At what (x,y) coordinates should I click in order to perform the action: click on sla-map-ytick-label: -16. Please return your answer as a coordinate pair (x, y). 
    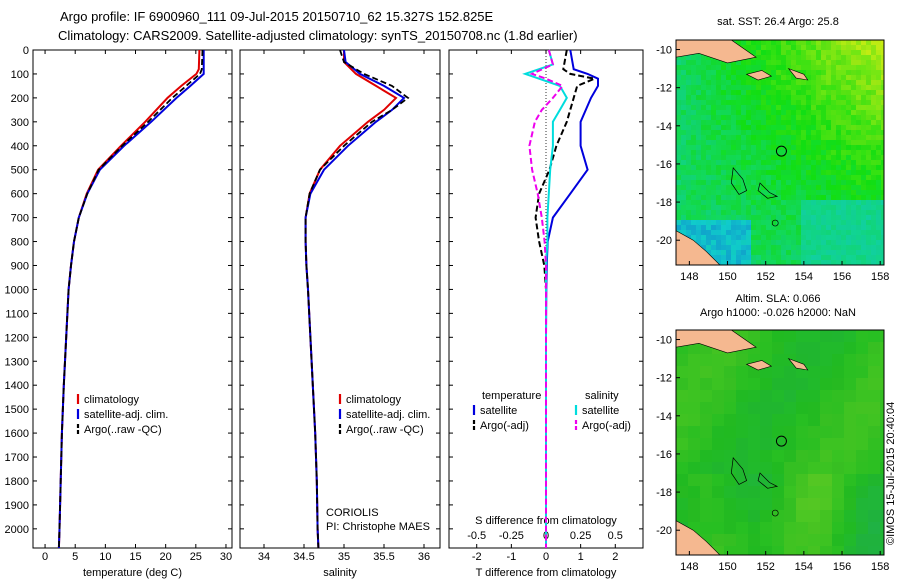
    Looking at the image, I should click on (664, 455).